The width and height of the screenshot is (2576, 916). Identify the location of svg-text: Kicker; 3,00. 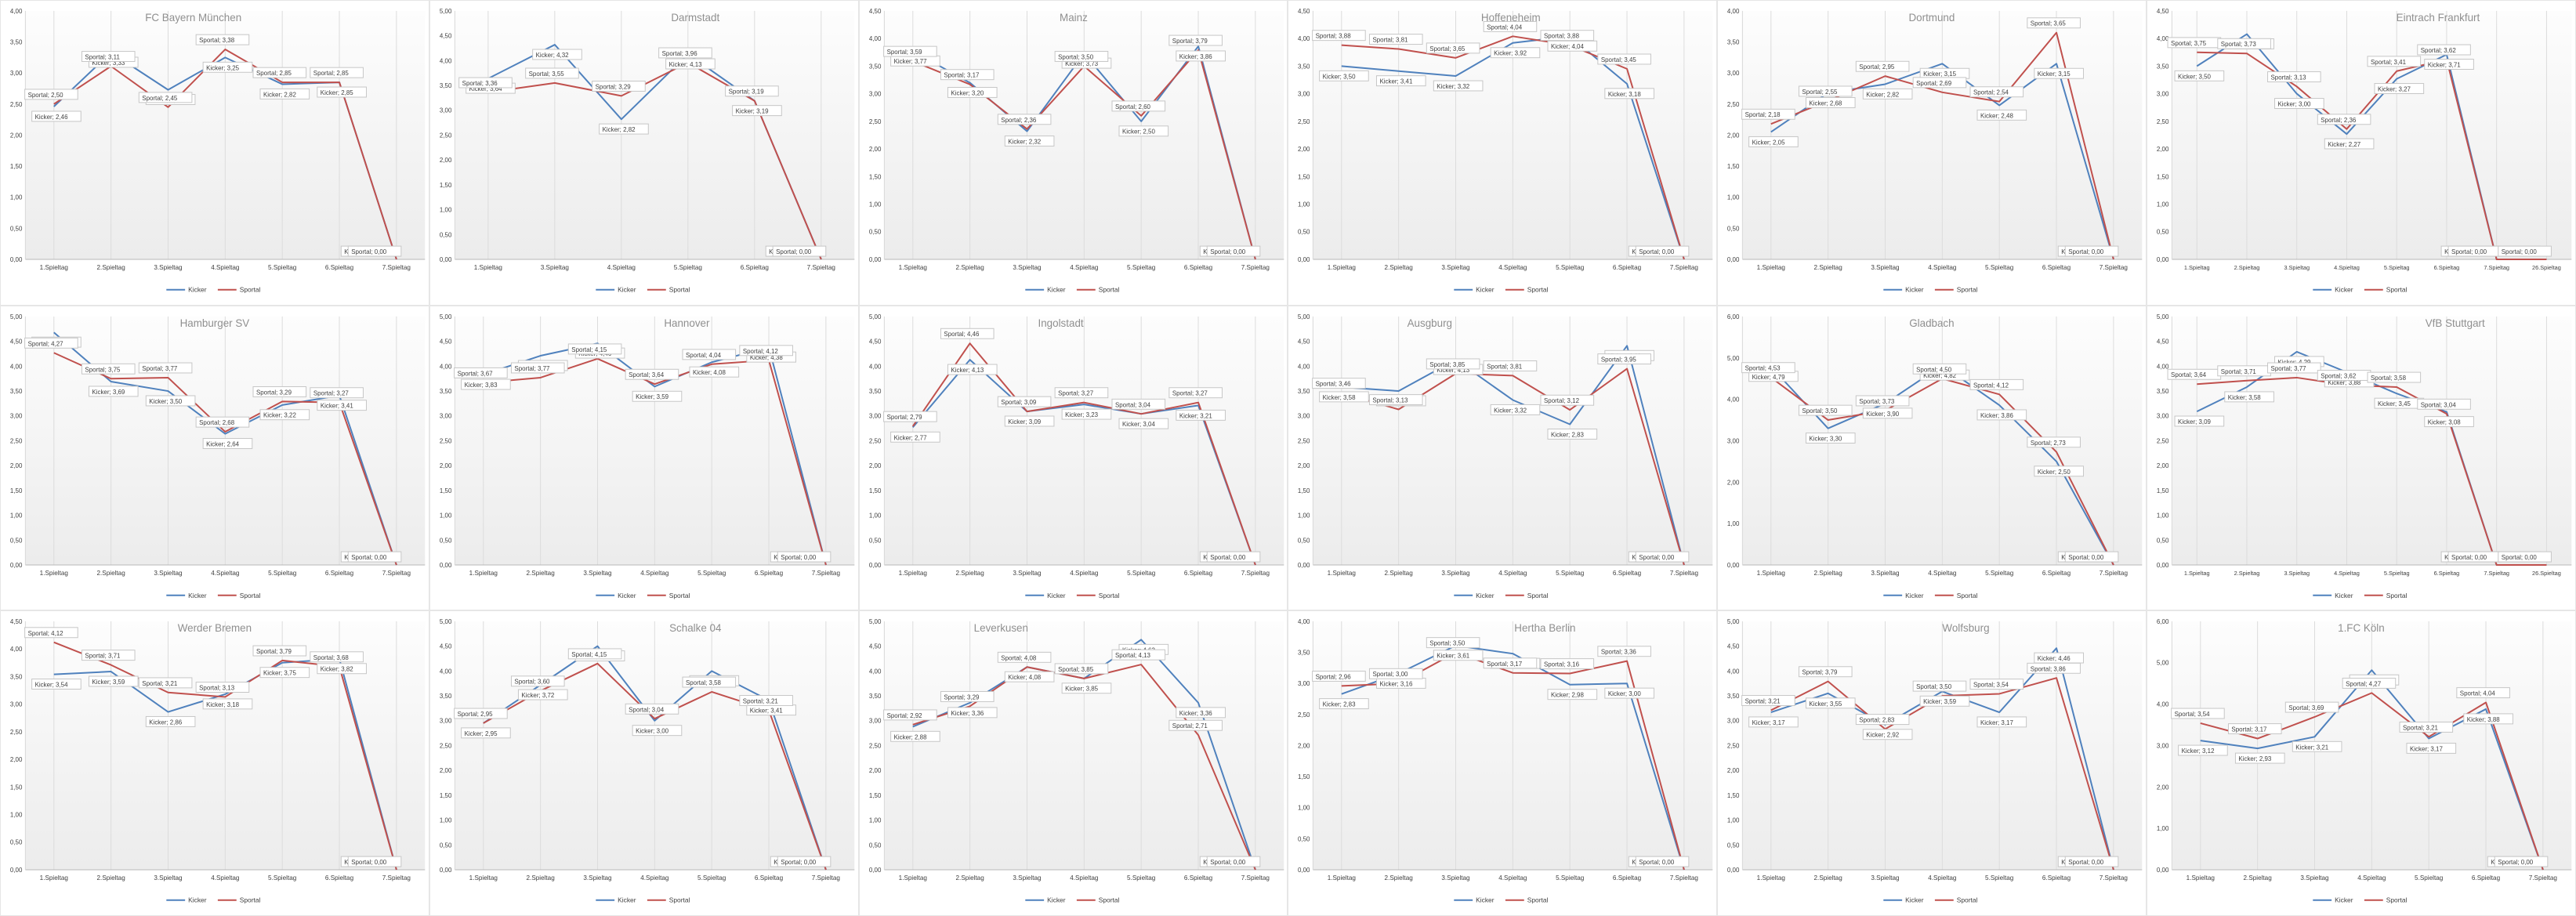
(1624, 693).